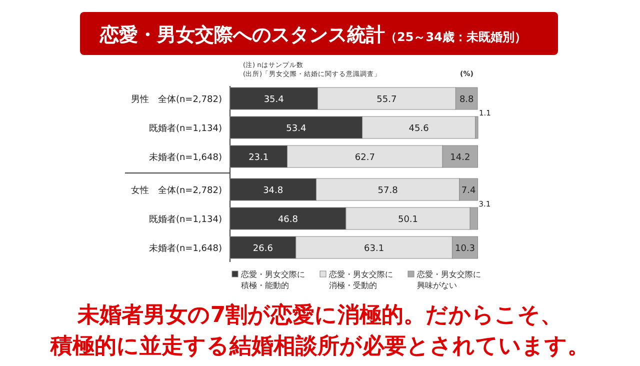  What do you see at coordinates (272, 280) in the screenshot?
I see `legend-label: 恋愛・男女交際に積極・能動的` at bounding box center [272, 280].